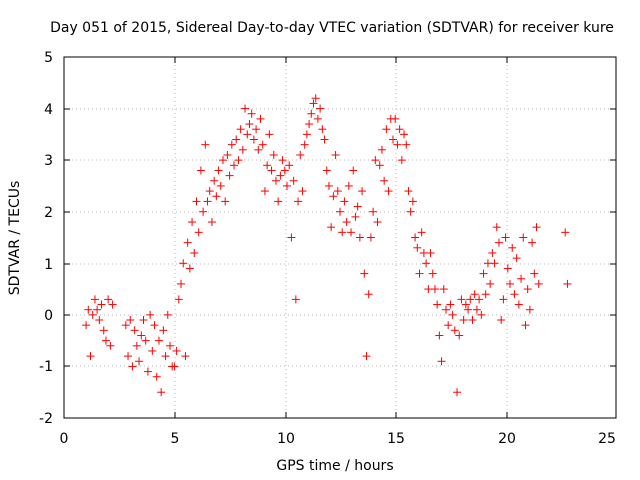  I want to click on y-tick-label: 5, so click(48, 58).